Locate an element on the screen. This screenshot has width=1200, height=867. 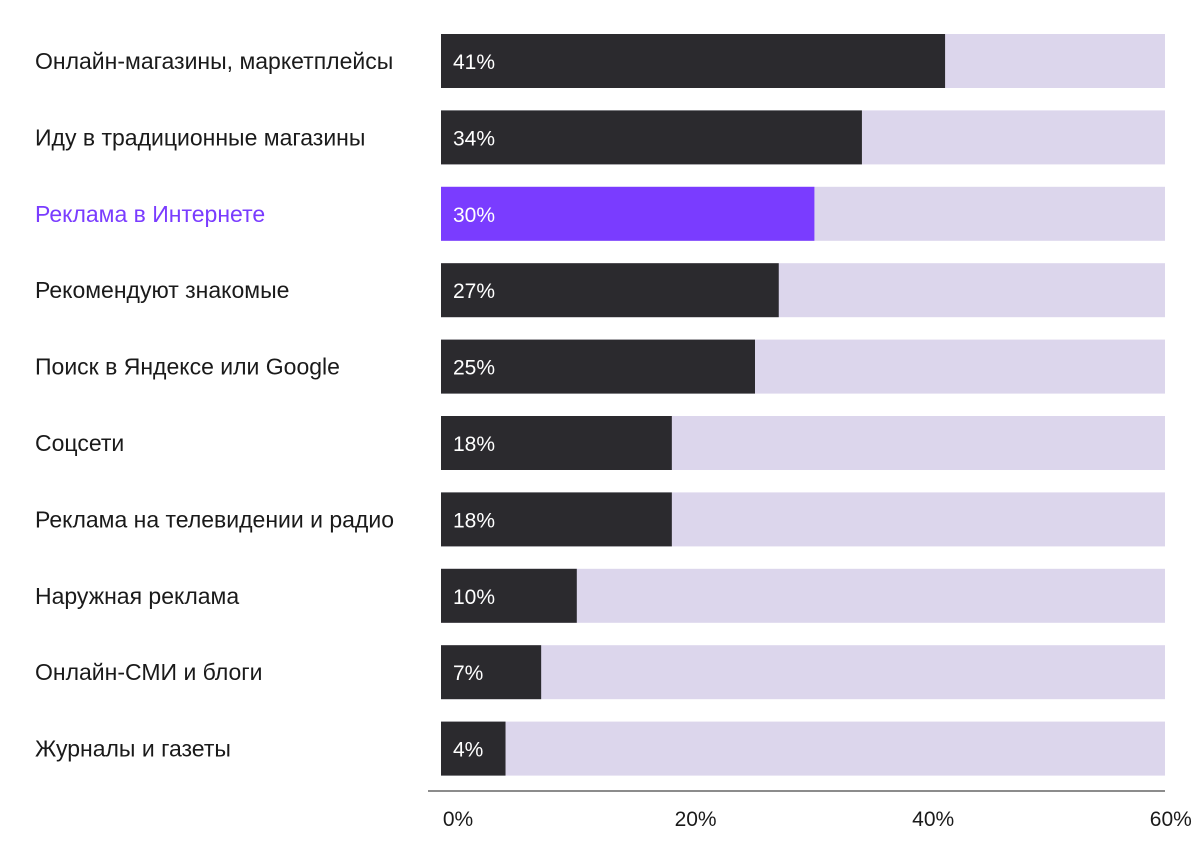
x-axis: 0% 20% 40% 60% is located at coordinates (810, 810).